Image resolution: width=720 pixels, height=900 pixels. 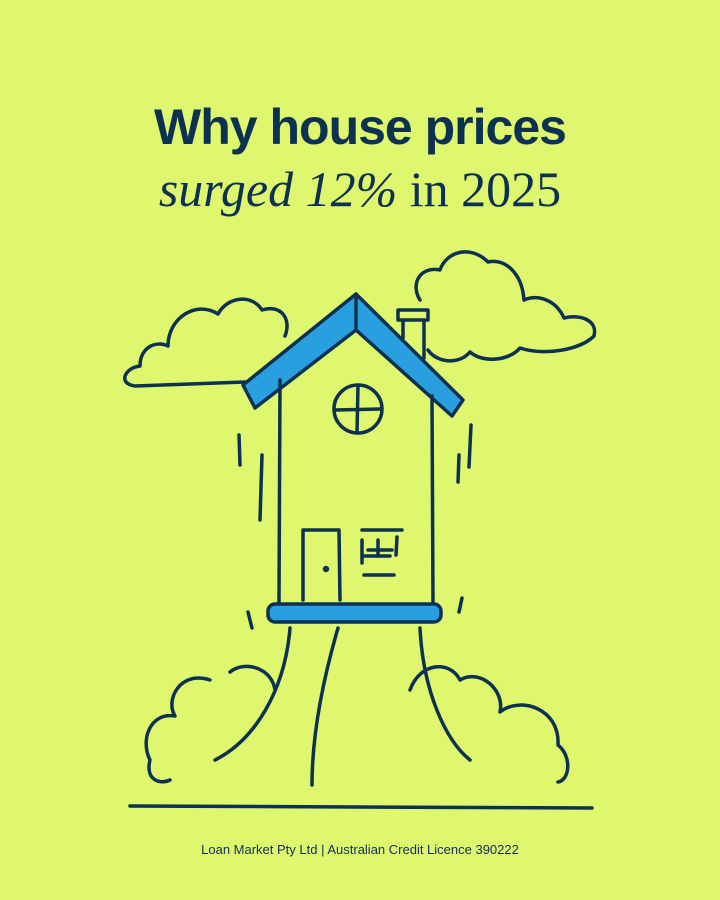 What do you see at coordinates (321, 565) in the screenshot?
I see `door-icon` at bounding box center [321, 565].